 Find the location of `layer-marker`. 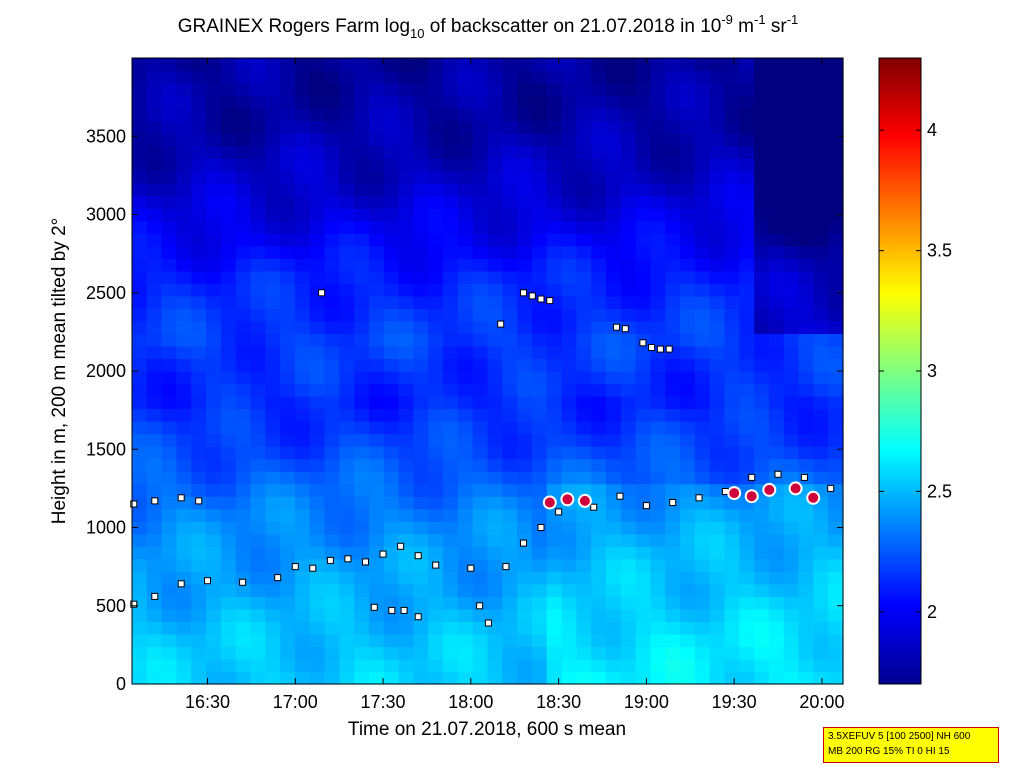

layer-marker is located at coordinates (669, 349).